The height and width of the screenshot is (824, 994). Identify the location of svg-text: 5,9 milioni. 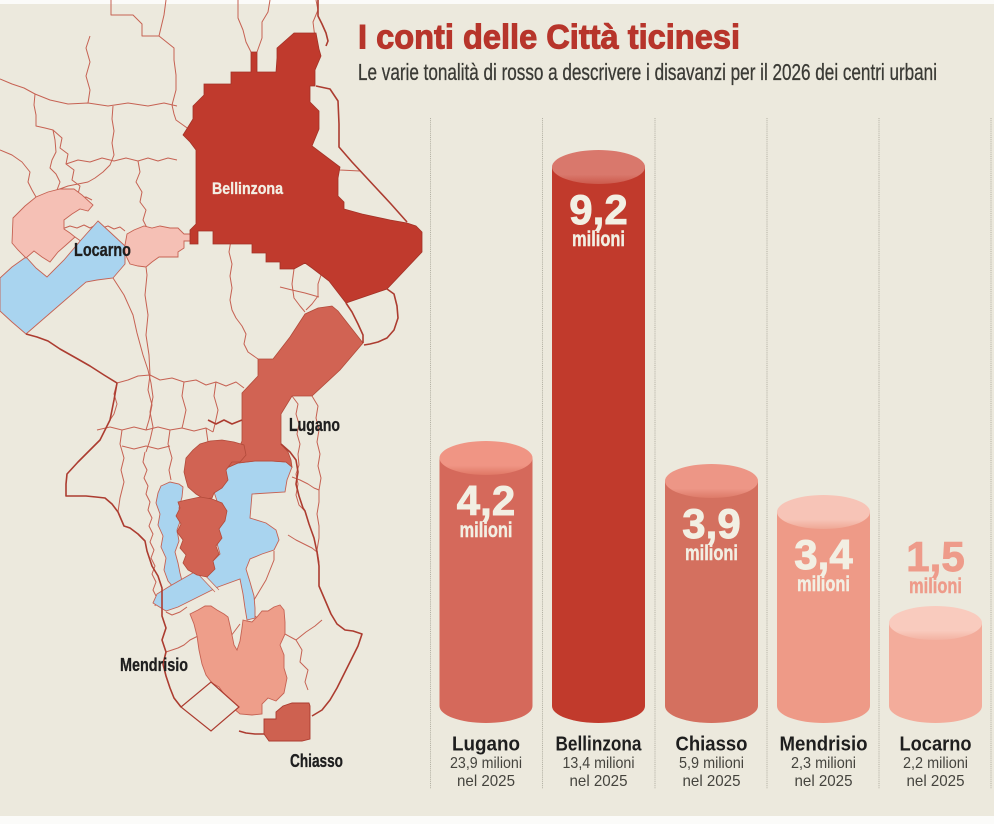
(711, 763).